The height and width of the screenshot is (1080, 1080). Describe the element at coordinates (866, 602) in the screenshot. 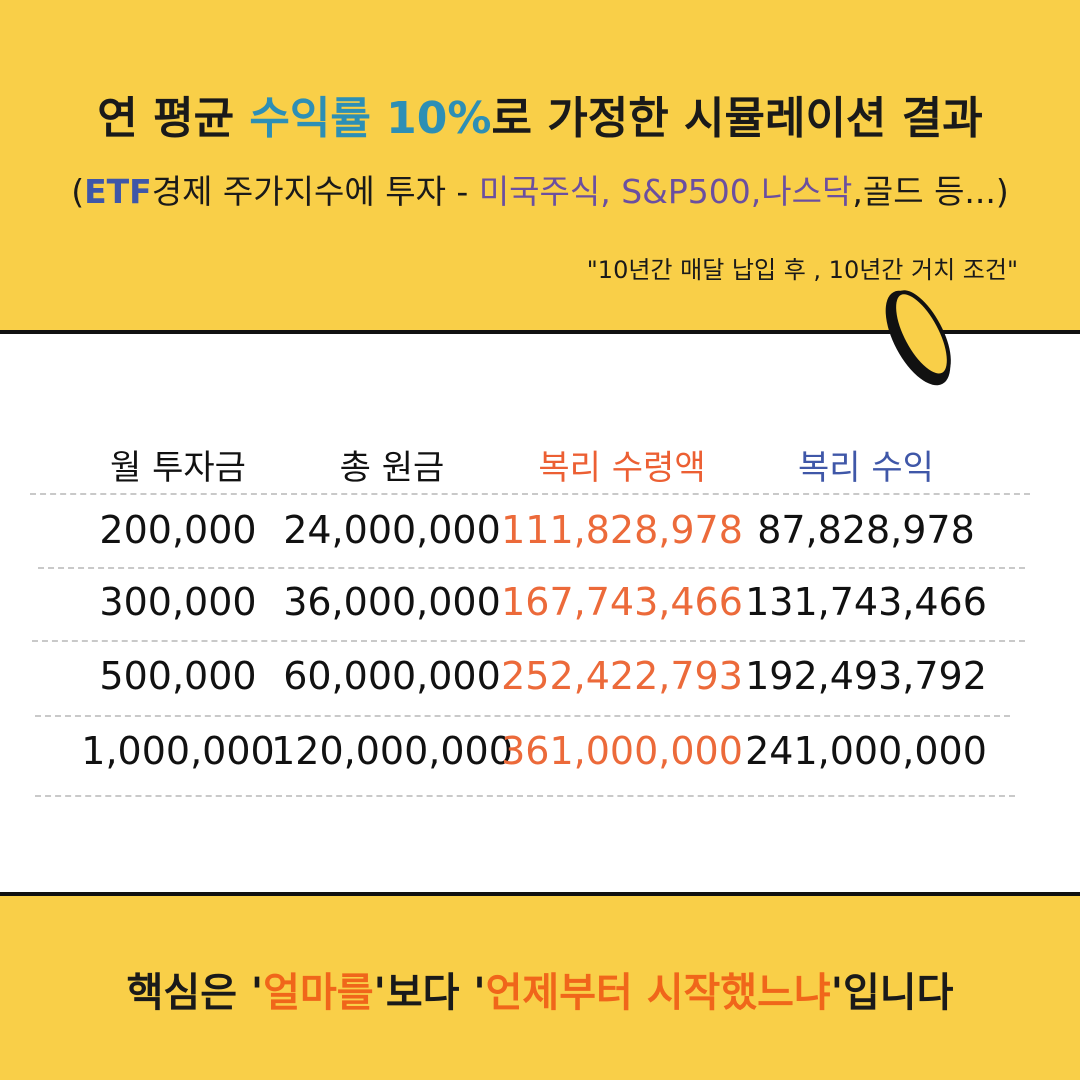

I see `table-cell: 131,743,466` at that location.